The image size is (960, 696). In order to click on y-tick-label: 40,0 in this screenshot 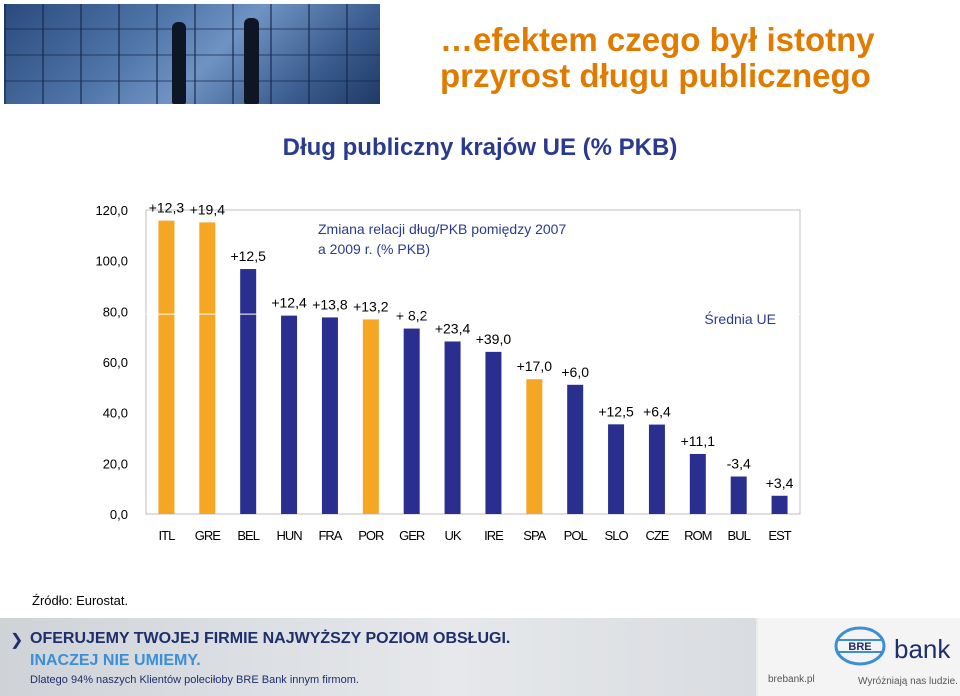, I will do `click(115, 413)`.